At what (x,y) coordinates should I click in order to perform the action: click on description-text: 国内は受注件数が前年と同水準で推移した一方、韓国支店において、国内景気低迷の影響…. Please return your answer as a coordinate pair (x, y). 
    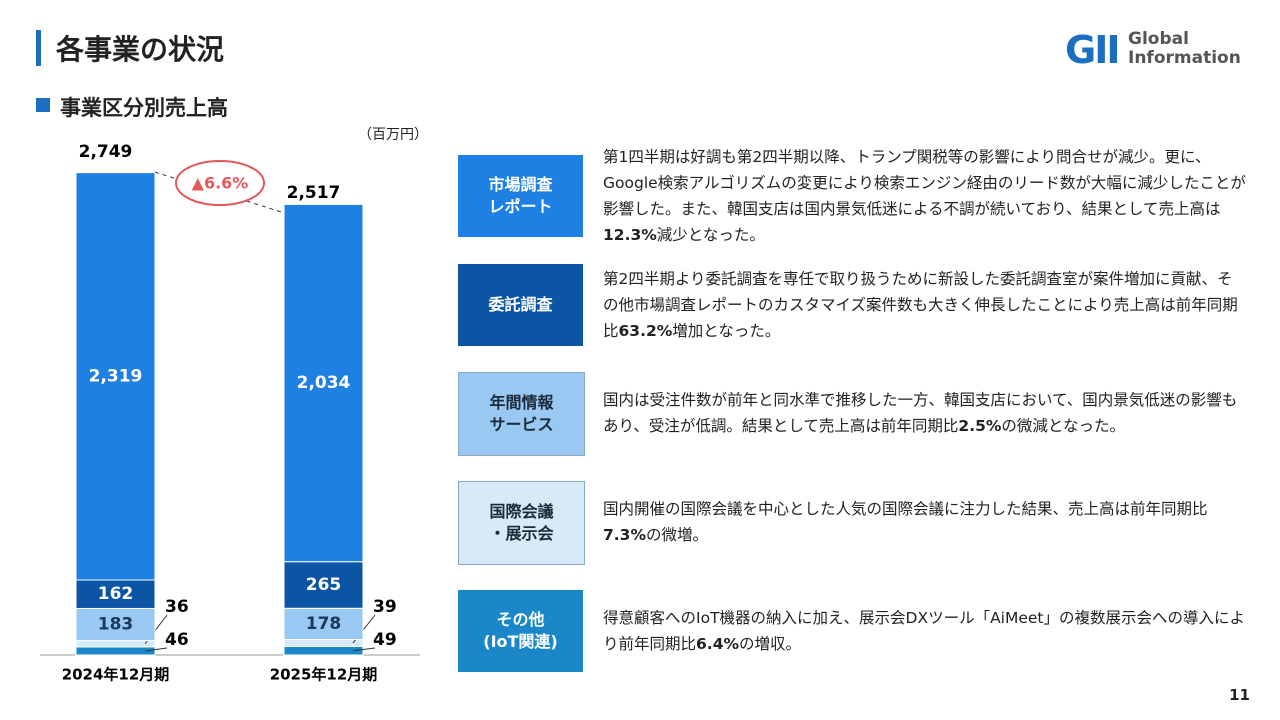
    Looking at the image, I should click on (925, 413).